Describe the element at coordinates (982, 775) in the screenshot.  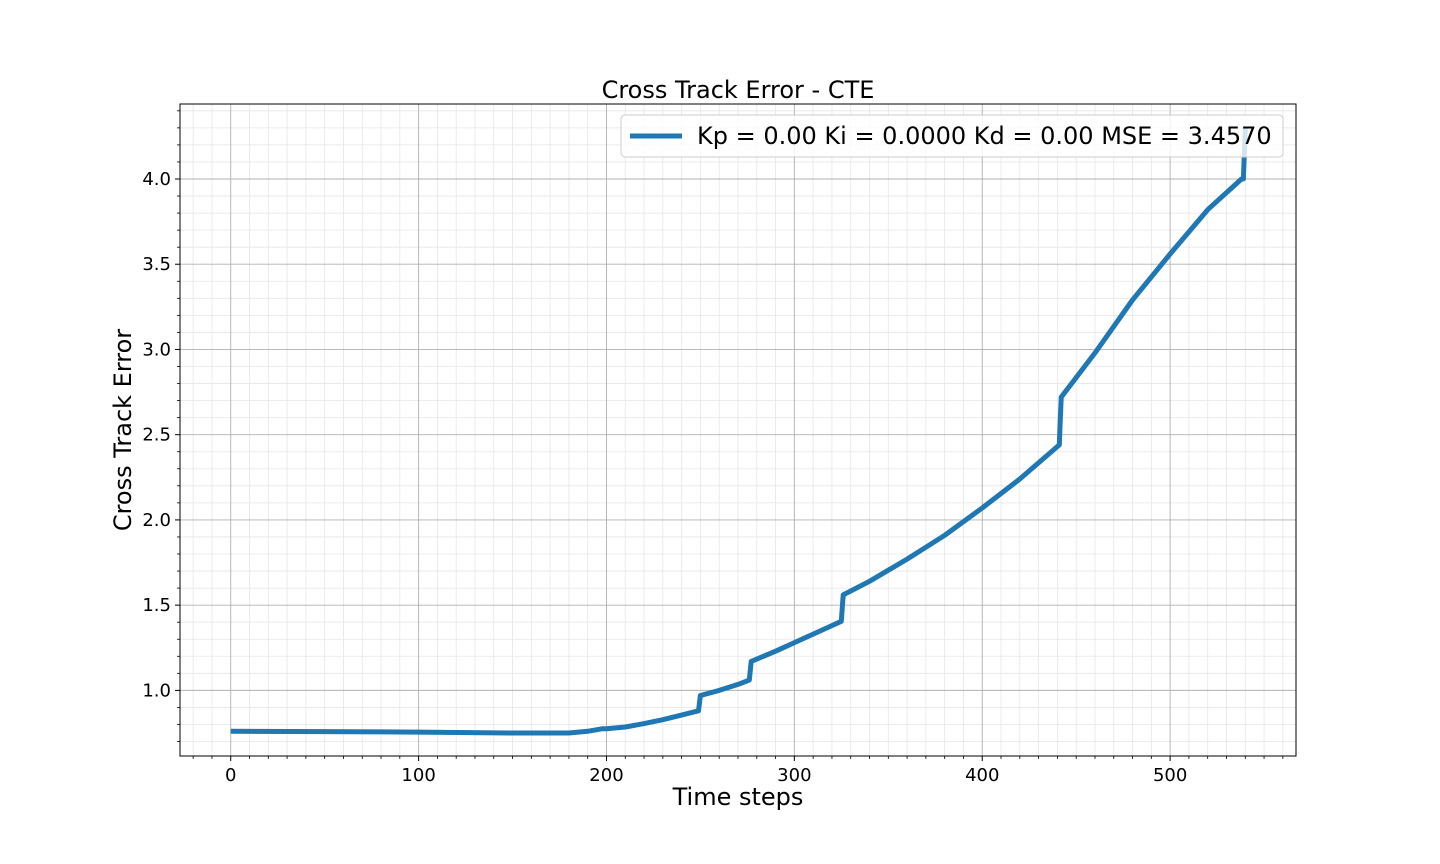
I see `x-tick-label: 400` at that location.